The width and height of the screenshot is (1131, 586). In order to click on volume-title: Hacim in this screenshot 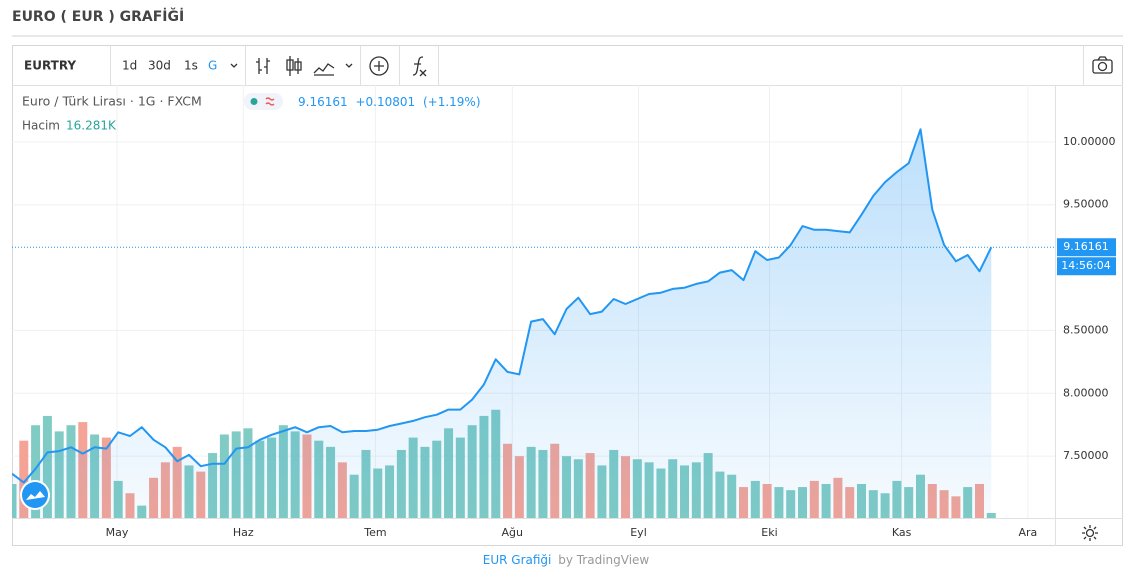, I will do `click(41, 126)`.